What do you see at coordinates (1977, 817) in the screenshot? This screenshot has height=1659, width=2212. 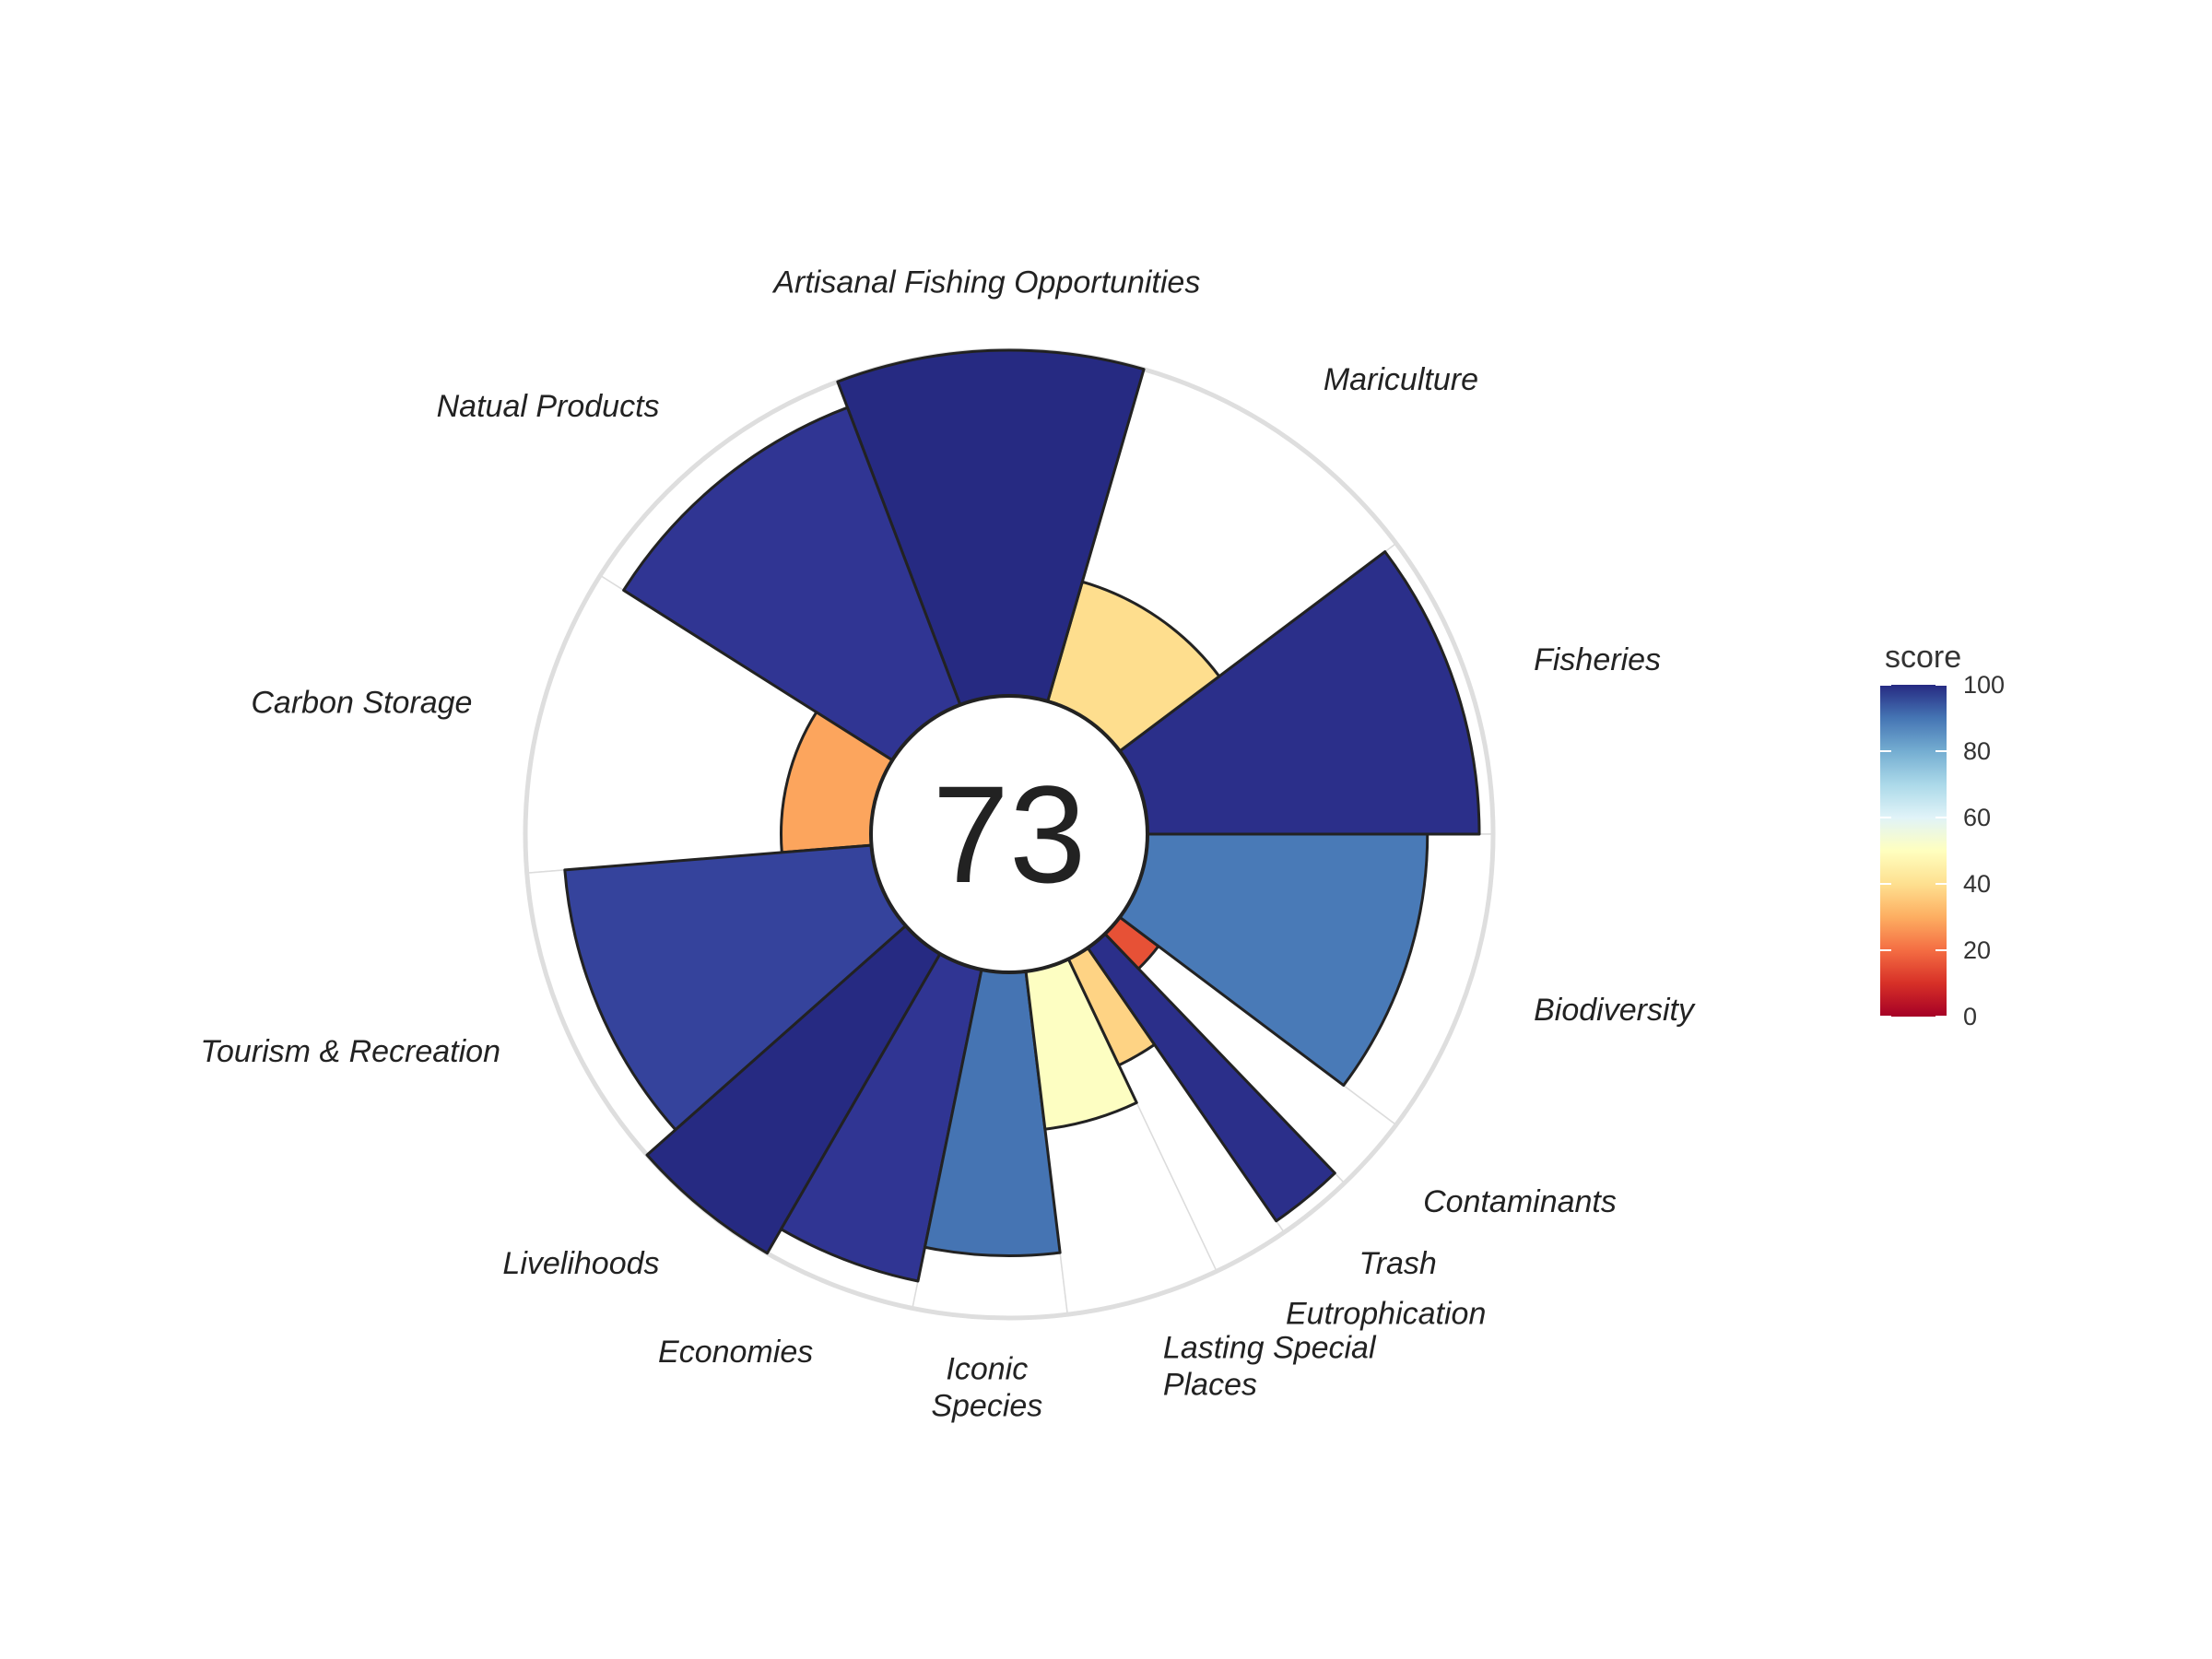 I see `legend-tick-label: 60` at bounding box center [1977, 817].